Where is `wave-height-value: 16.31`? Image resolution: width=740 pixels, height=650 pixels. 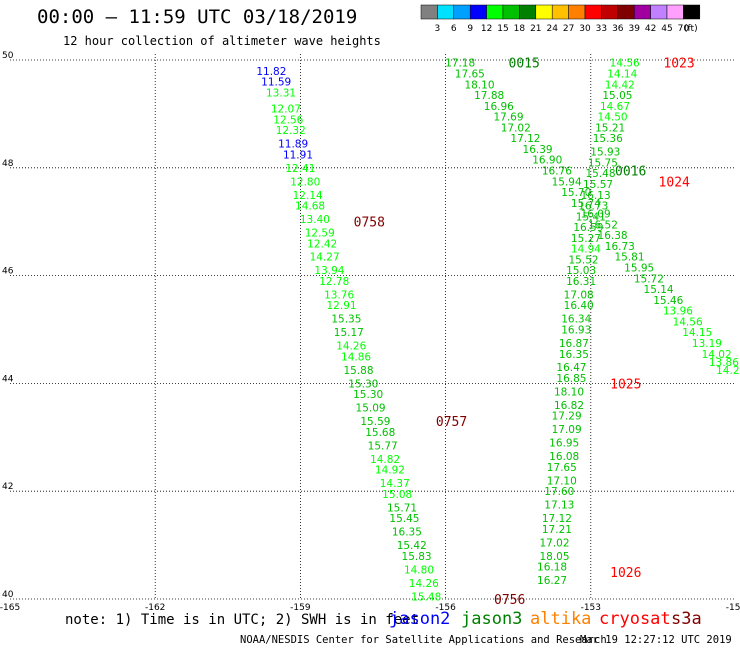
wave-height-value: 16.31 is located at coordinates (581, 282).